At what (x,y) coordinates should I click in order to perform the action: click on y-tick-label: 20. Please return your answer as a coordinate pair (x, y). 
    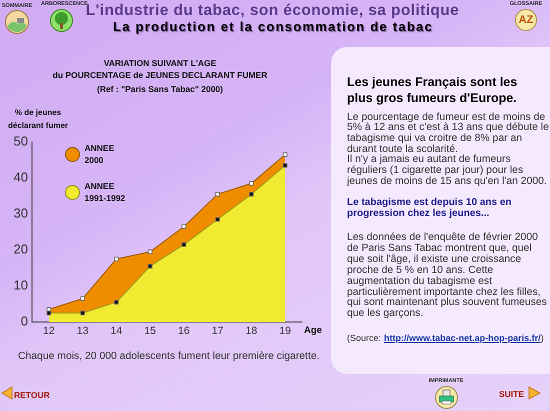
    Looking at the image, I should click on (21, 249).